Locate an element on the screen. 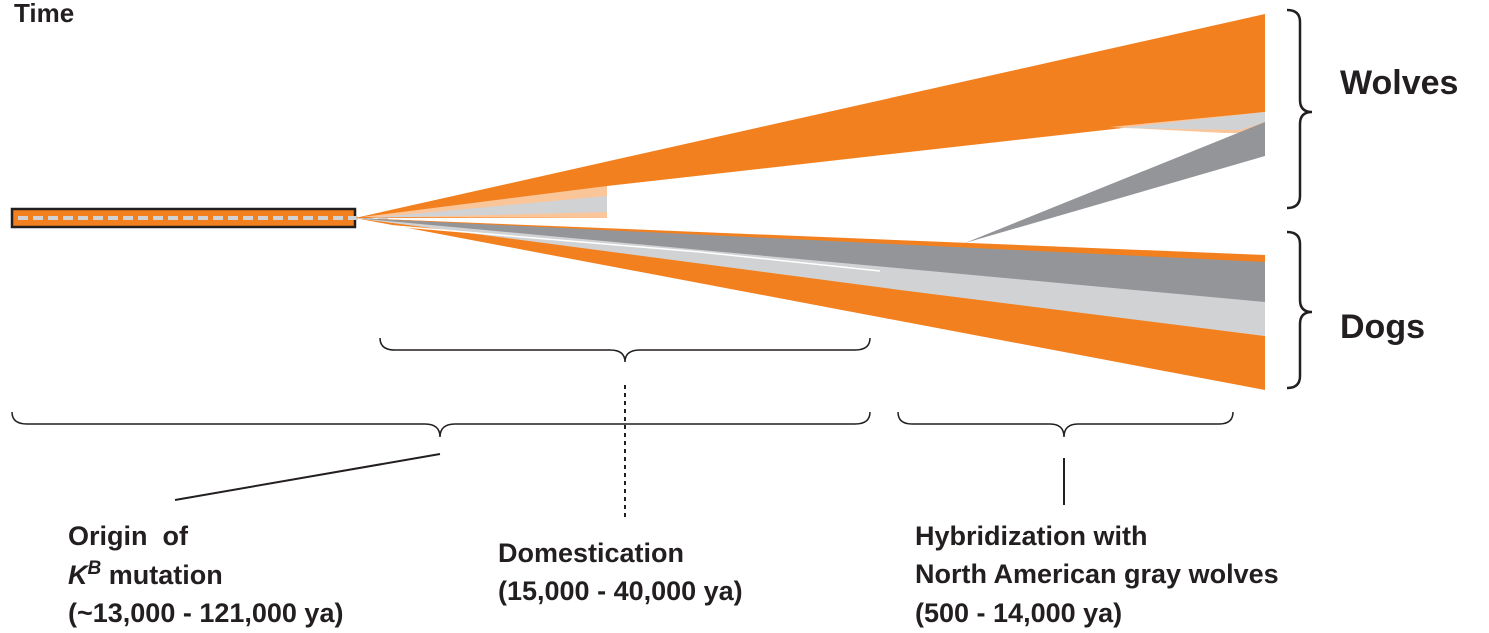 The width and height of the screenshot is (1489, 633). dogs-label: Dogs is located at coordinates (1382, 327).